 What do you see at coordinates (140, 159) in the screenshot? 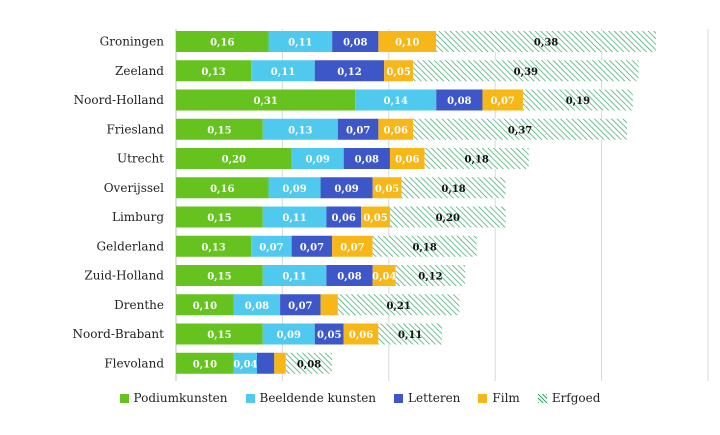
I see `category-label: Utrecht` at bounding box center [140, 159].